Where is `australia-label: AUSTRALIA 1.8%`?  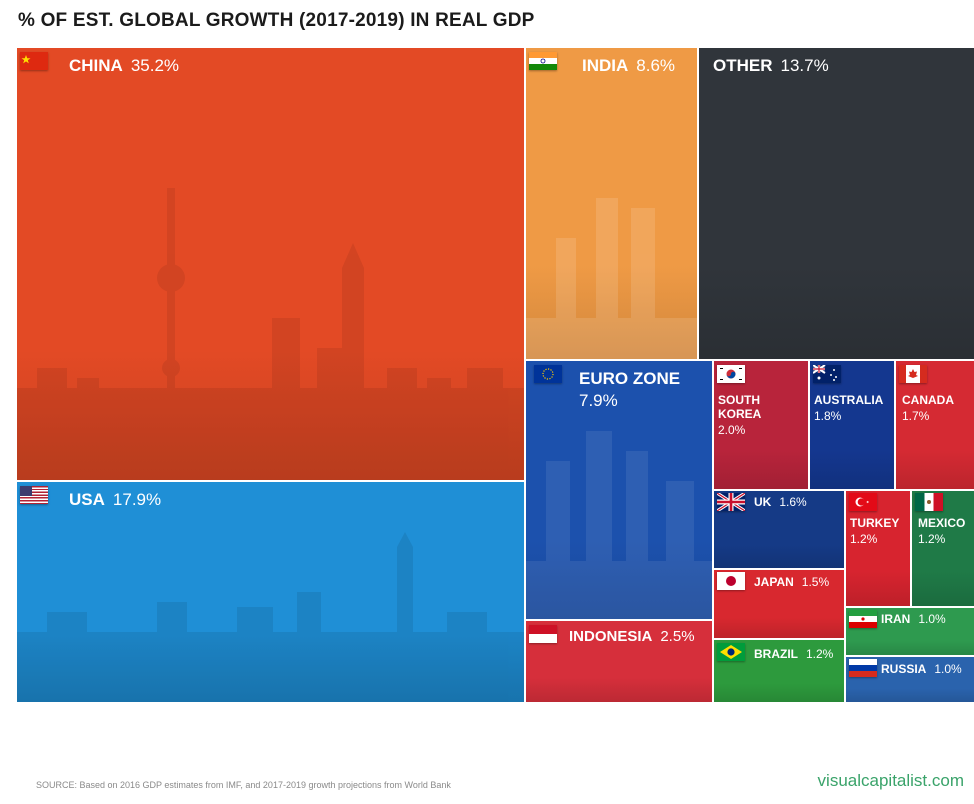 australia-label: AUSTRALIA 1.8% is located at coordinates (849, 408).